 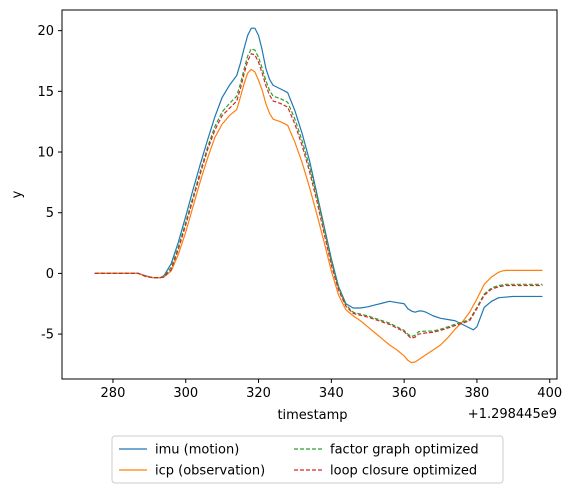 I want to click on legend-label: factor graph optimized, so click(x=404, y=450).